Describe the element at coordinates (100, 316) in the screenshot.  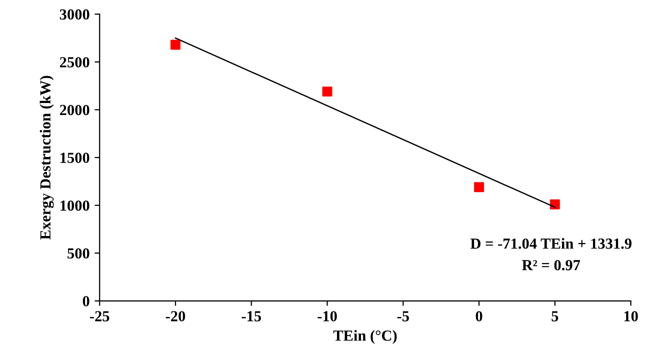
I see `x-tick-label: -25` at that location.